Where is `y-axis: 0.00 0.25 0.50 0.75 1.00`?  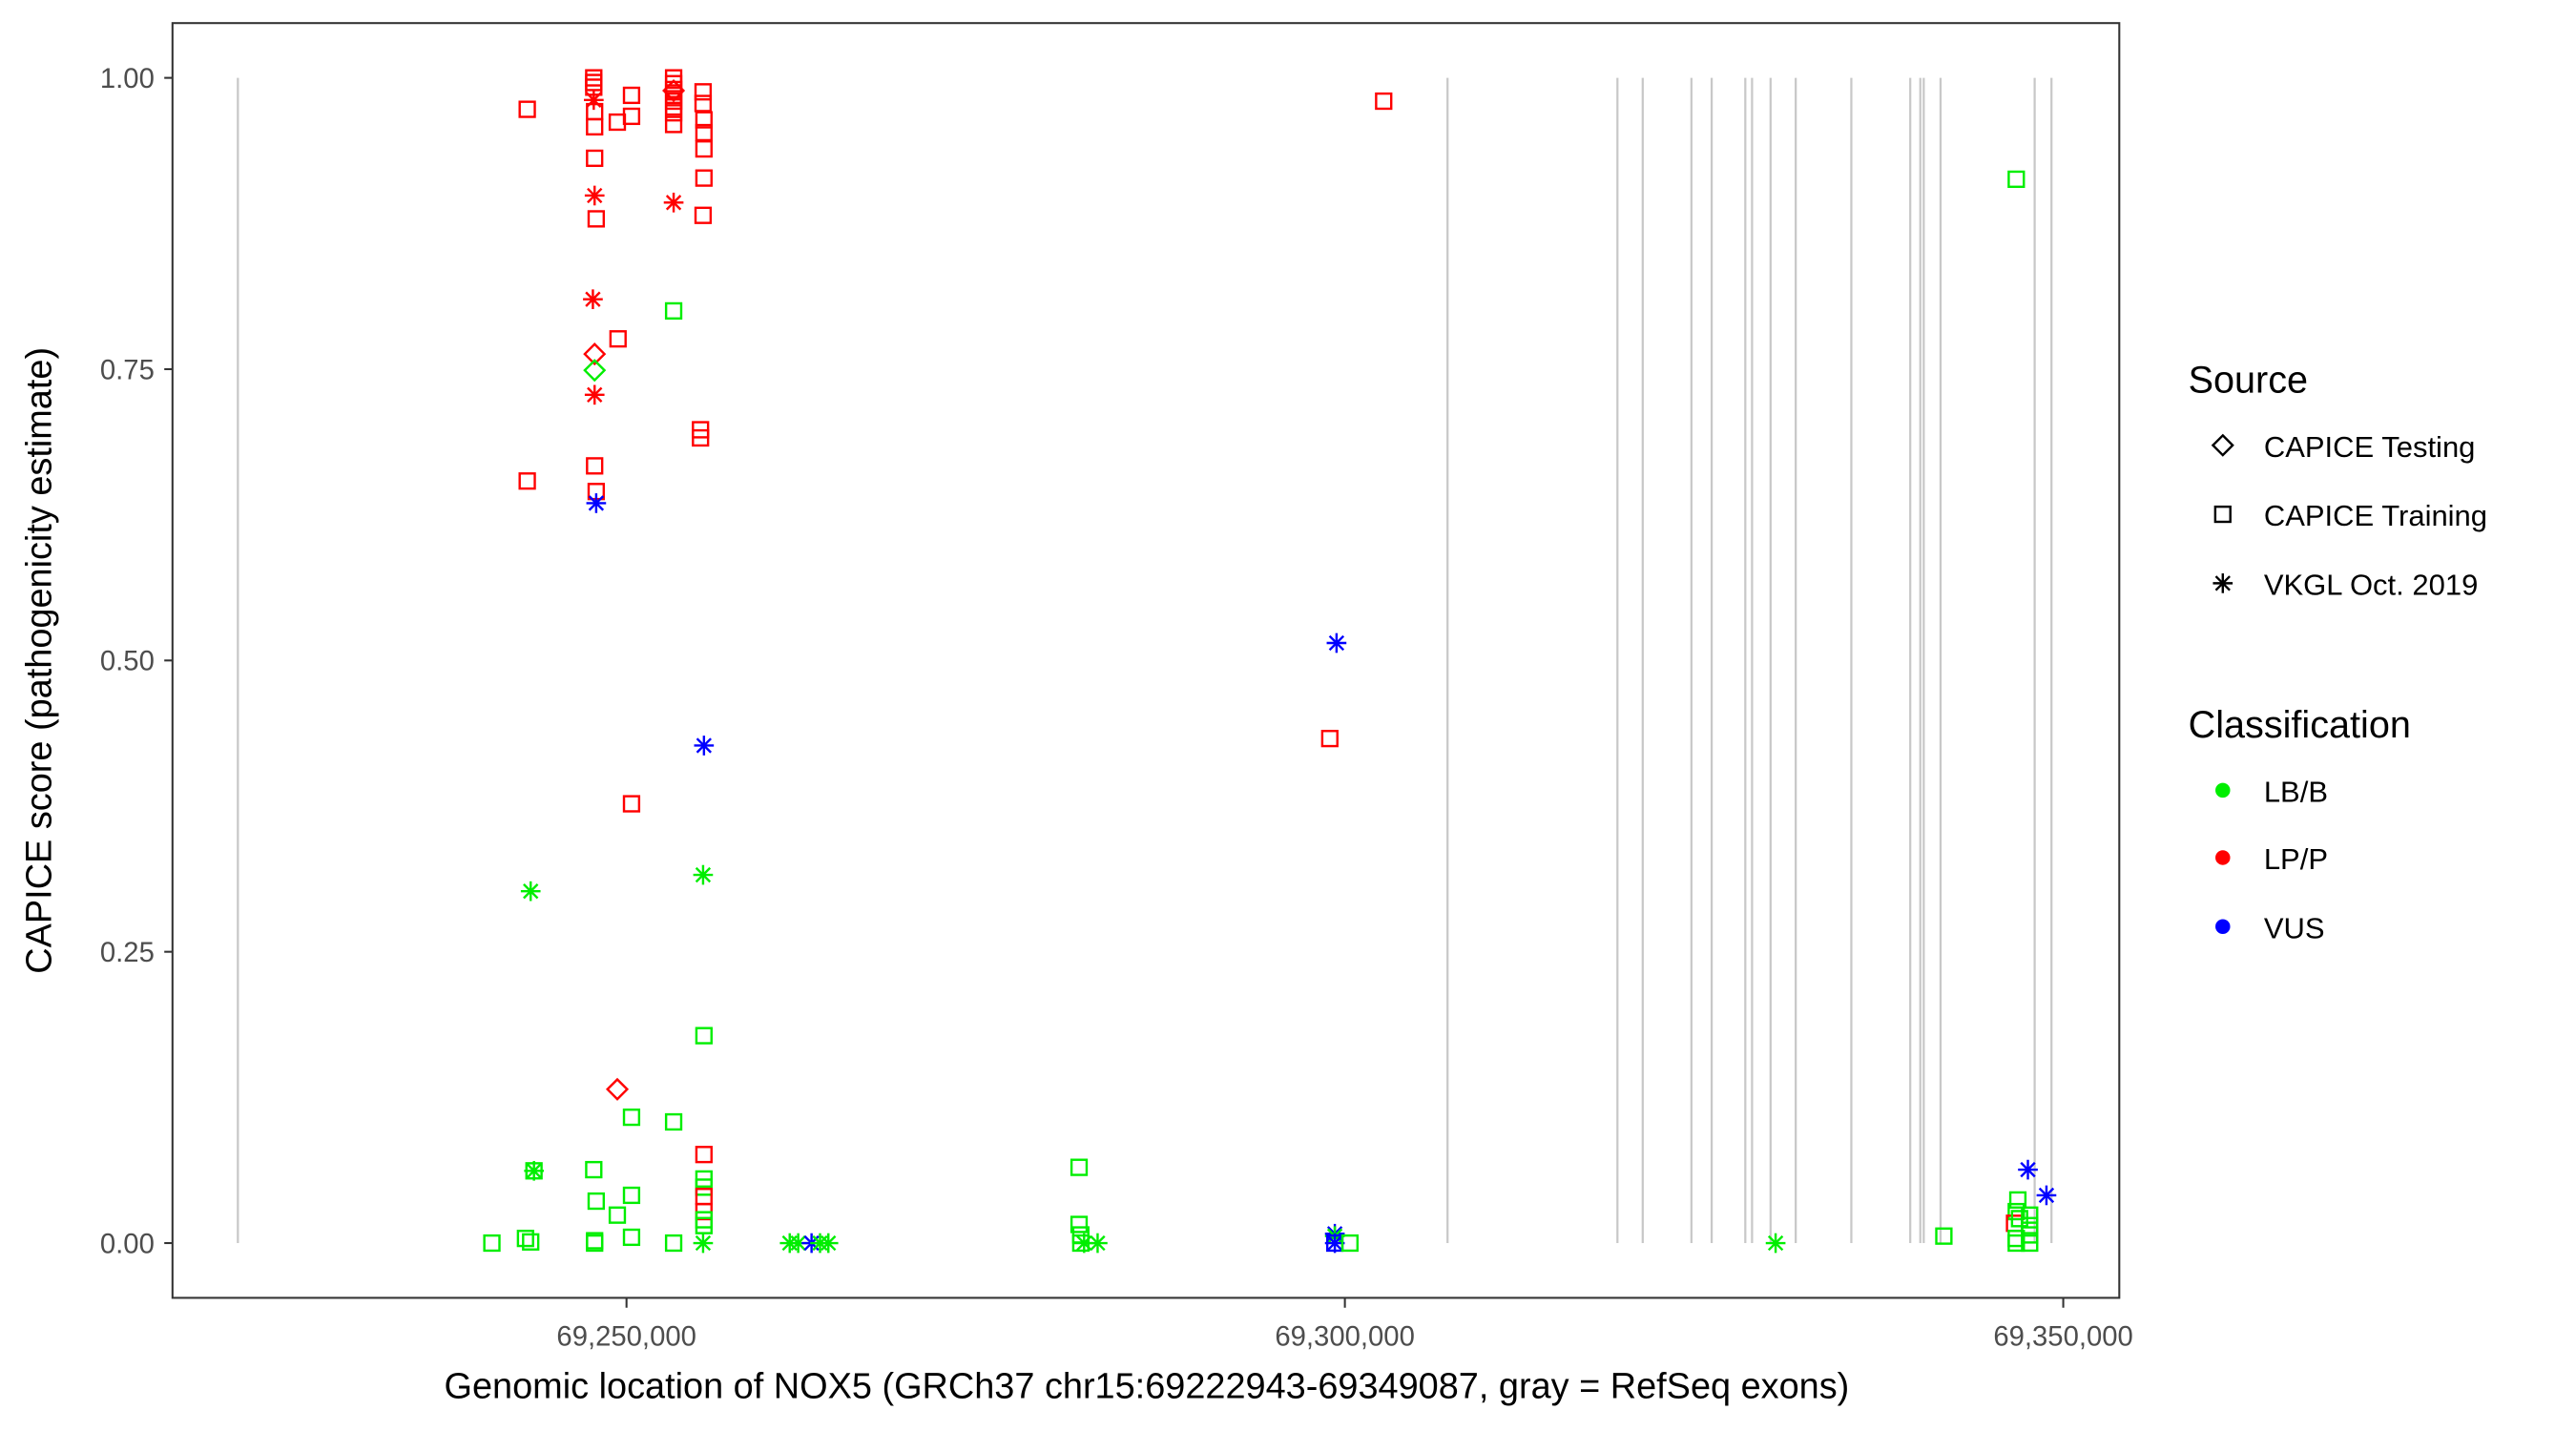
y-axis: 0.00 0.25 0.50 0.75 1.00 is located at coordinates (136, 661).